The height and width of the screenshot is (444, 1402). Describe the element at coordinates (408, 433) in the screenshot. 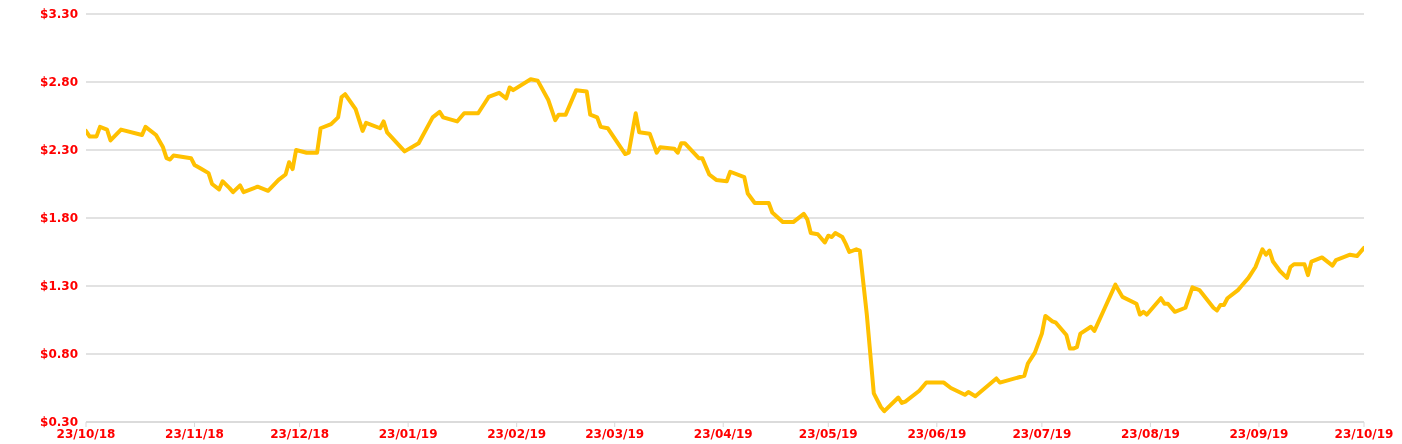

I see `x-tick-label: 23/01/19` at that location.